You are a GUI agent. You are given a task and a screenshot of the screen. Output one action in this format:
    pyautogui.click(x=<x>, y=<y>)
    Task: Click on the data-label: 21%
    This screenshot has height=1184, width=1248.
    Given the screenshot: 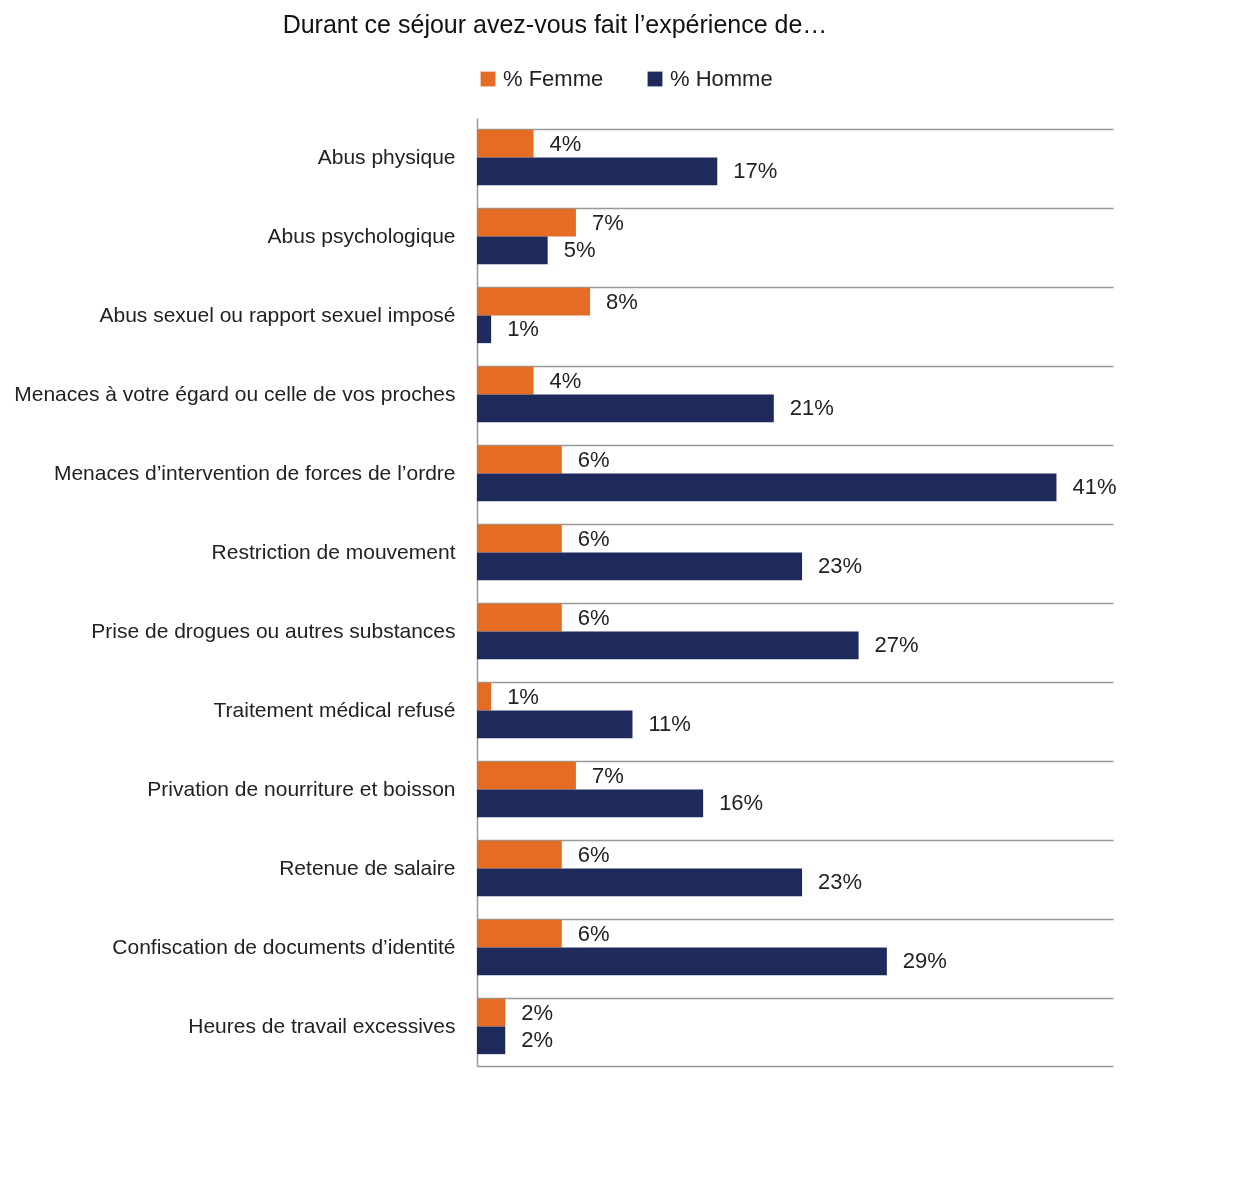 What is the action you would take?
    pyautogui.click(x=811, y=408)
    